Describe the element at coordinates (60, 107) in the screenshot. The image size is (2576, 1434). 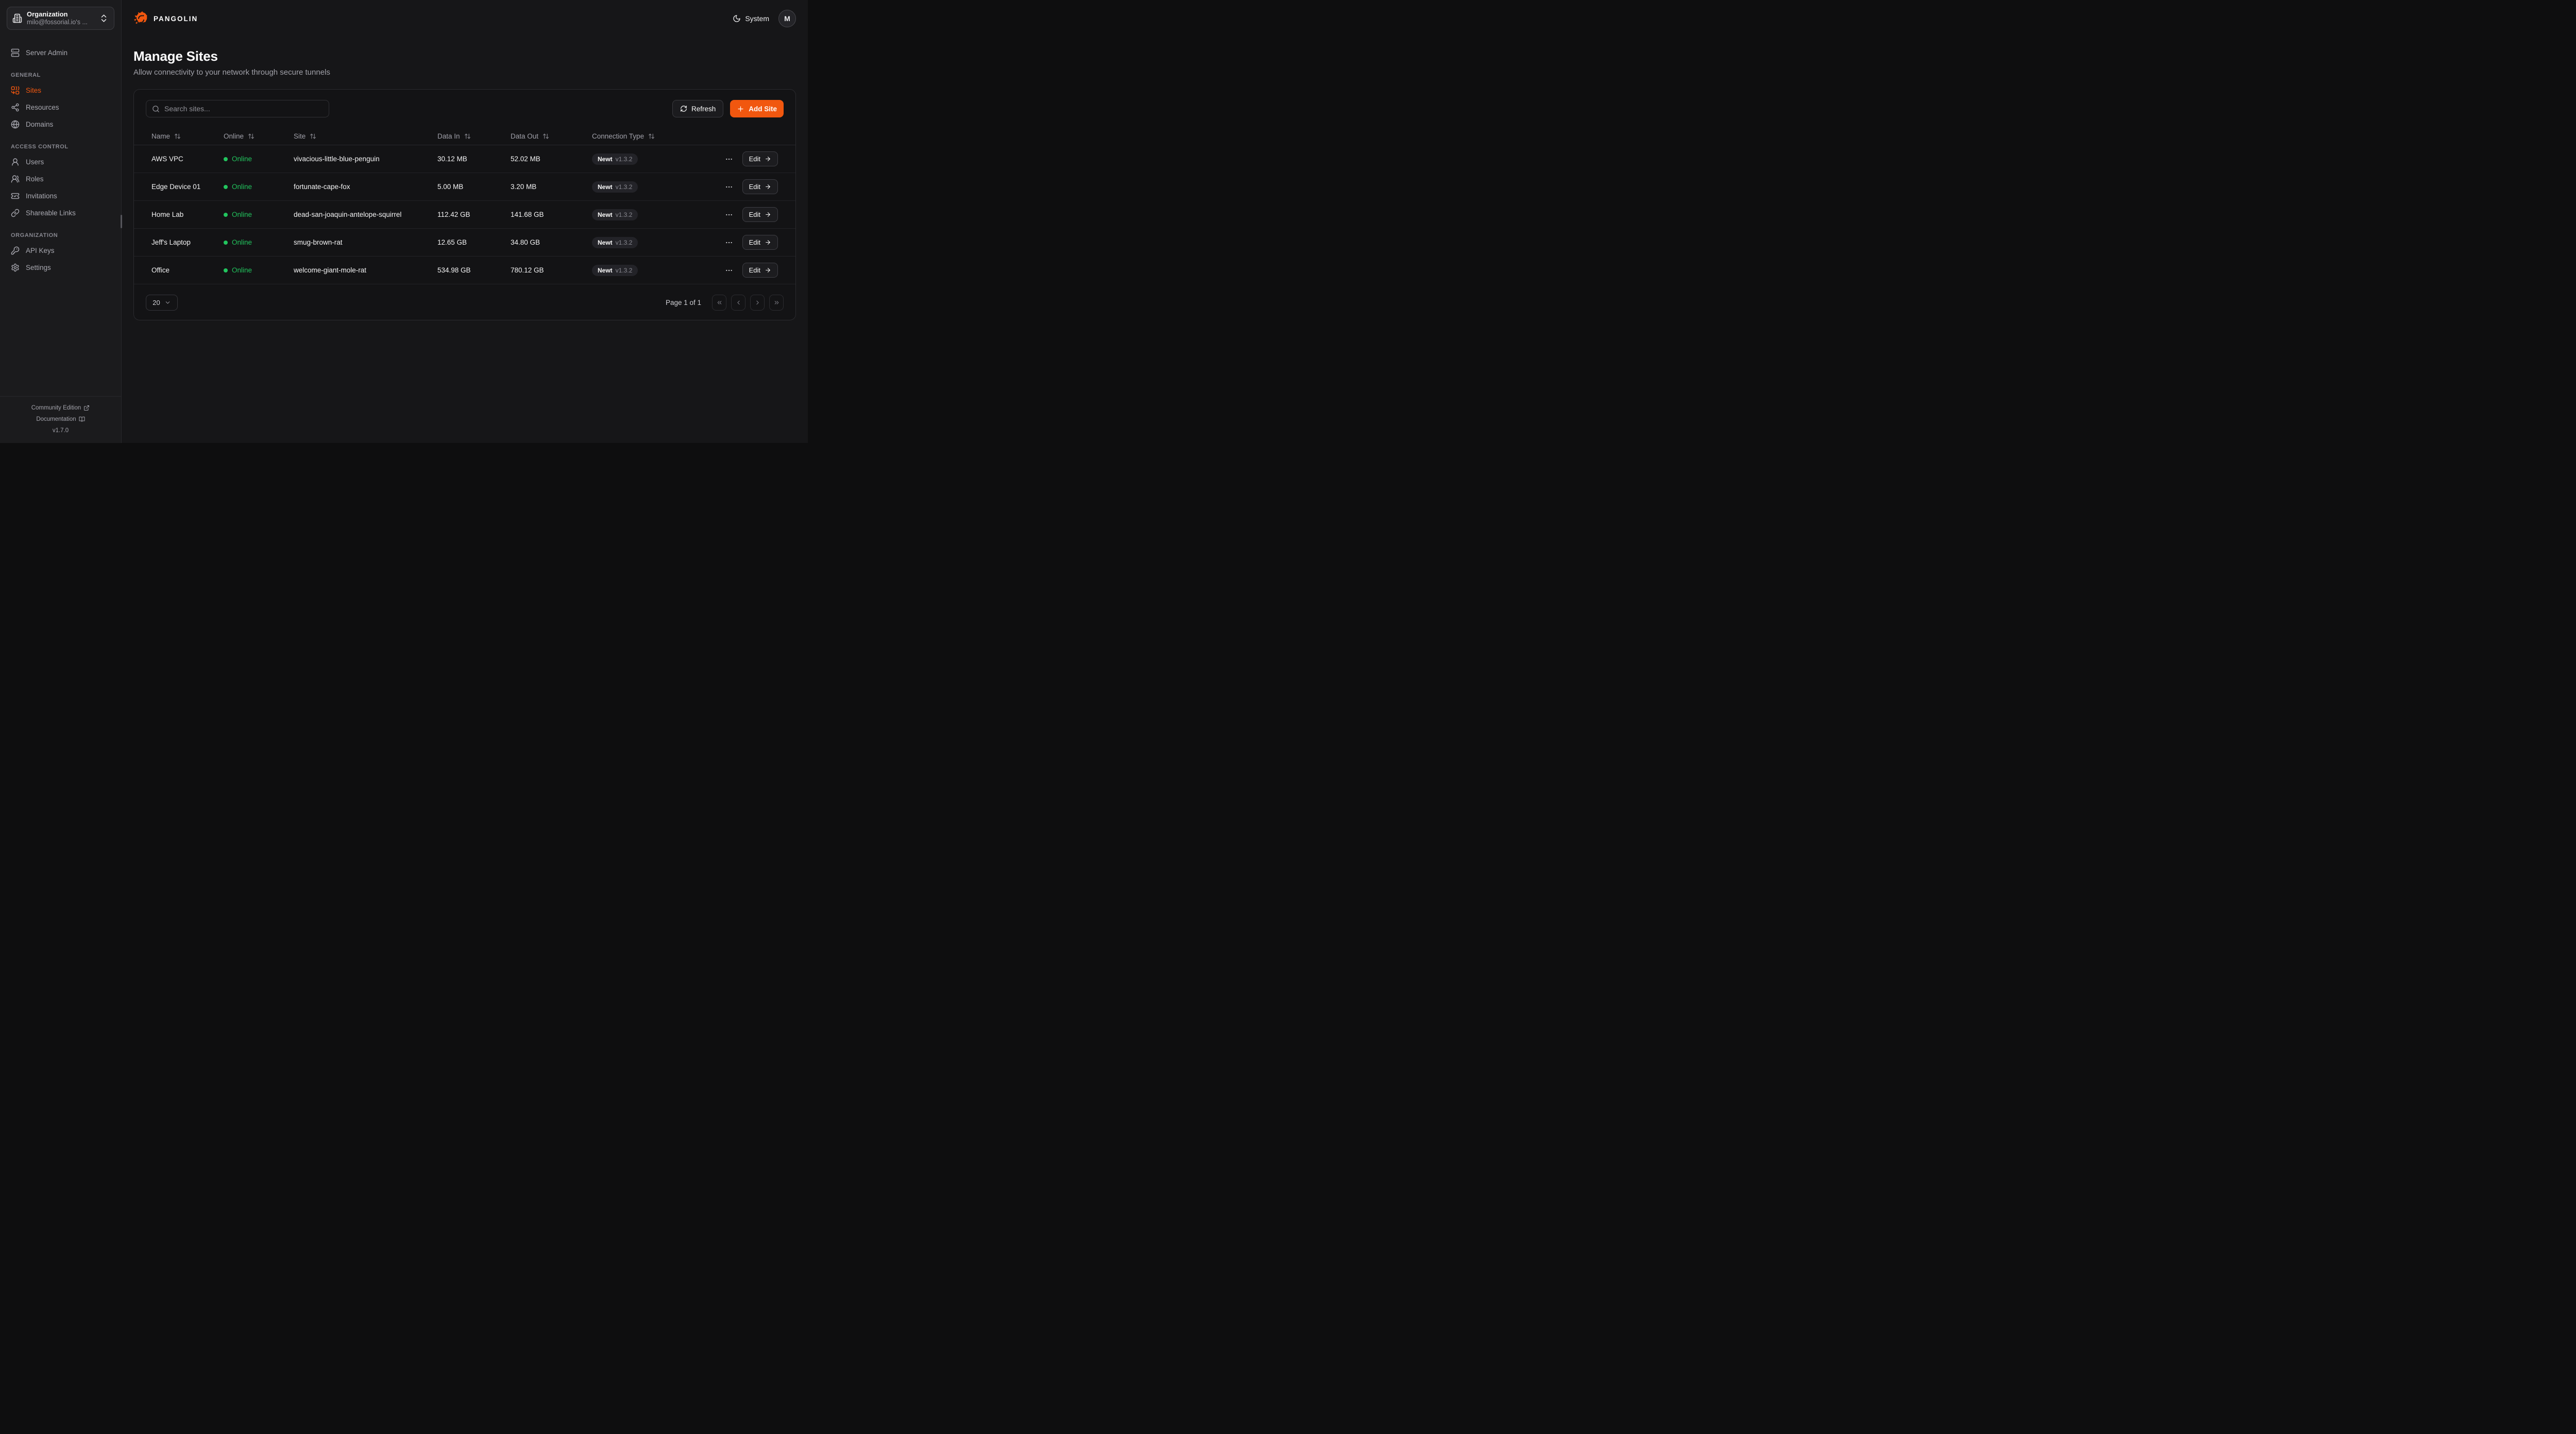
I see `sidebar-item-resources: Resources` at that location.